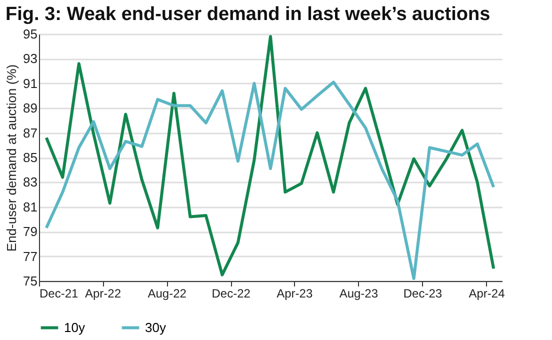 This screenshot has height=340, width=552. I want to click on y-tick-label: 77, so click(30, 256).